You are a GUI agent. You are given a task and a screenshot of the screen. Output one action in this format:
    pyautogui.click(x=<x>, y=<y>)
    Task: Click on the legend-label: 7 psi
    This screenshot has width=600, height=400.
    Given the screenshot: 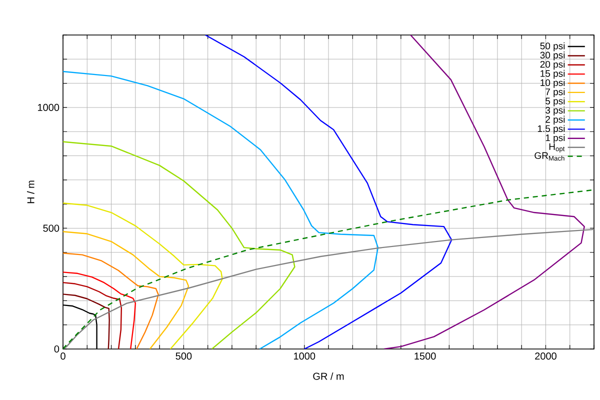 What is the action you would take?
    pyautogui.click(x=555, y=93)
    